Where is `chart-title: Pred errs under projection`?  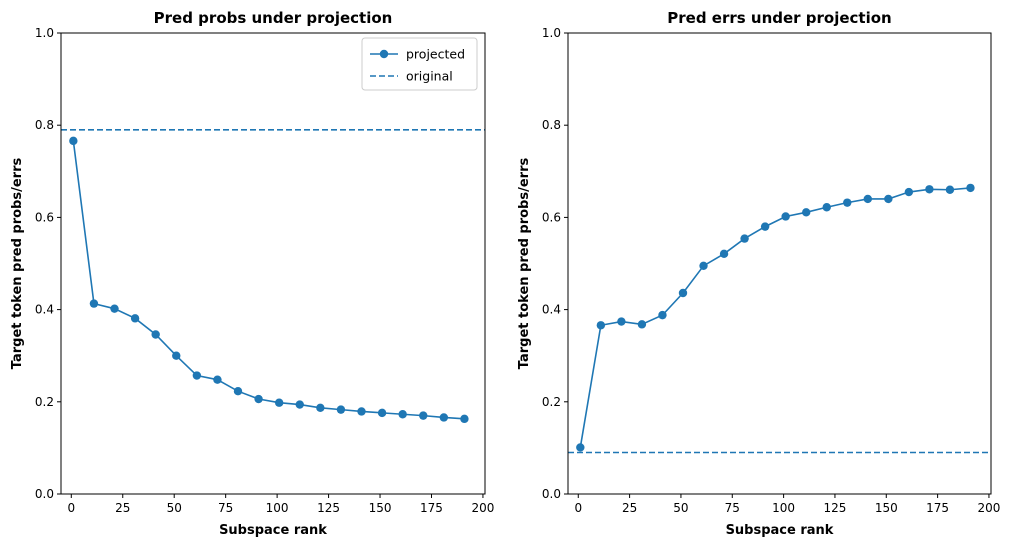
chart-title: Pred errs under projection is located at coordinates (779, 18).